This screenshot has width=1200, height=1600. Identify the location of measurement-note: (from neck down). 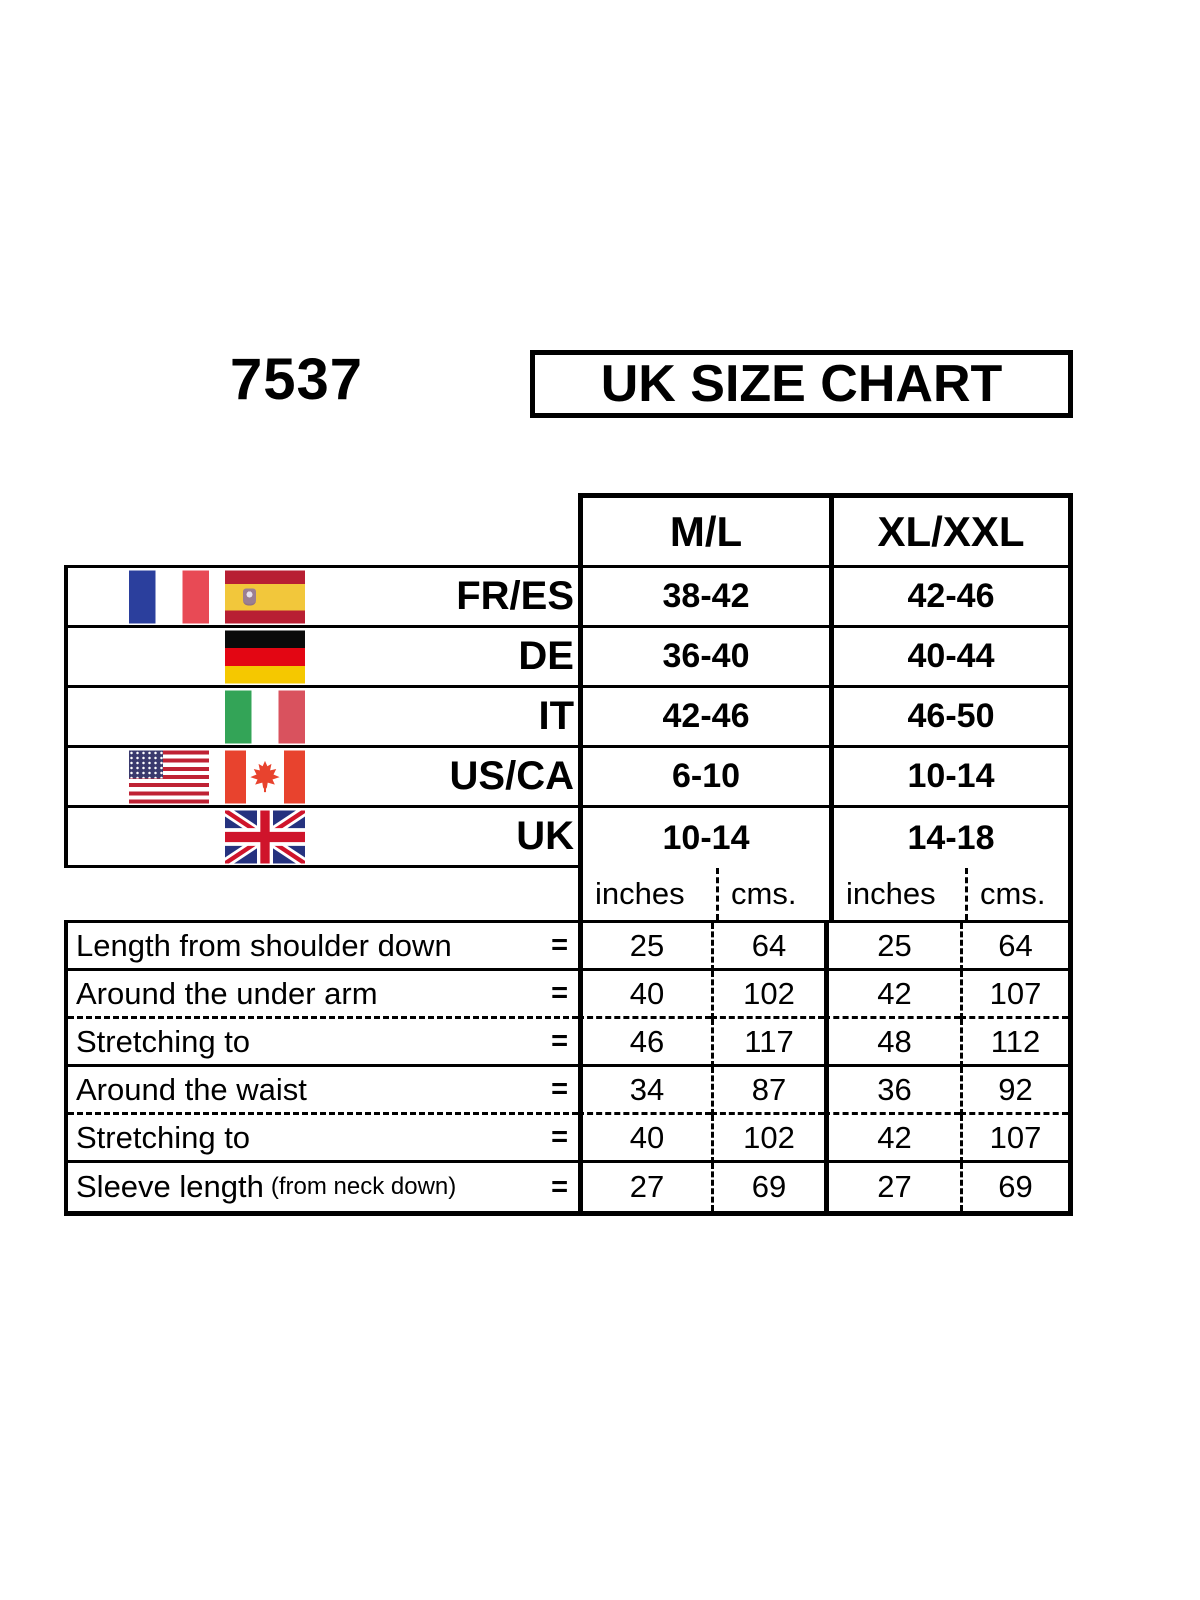
(363, 1186).